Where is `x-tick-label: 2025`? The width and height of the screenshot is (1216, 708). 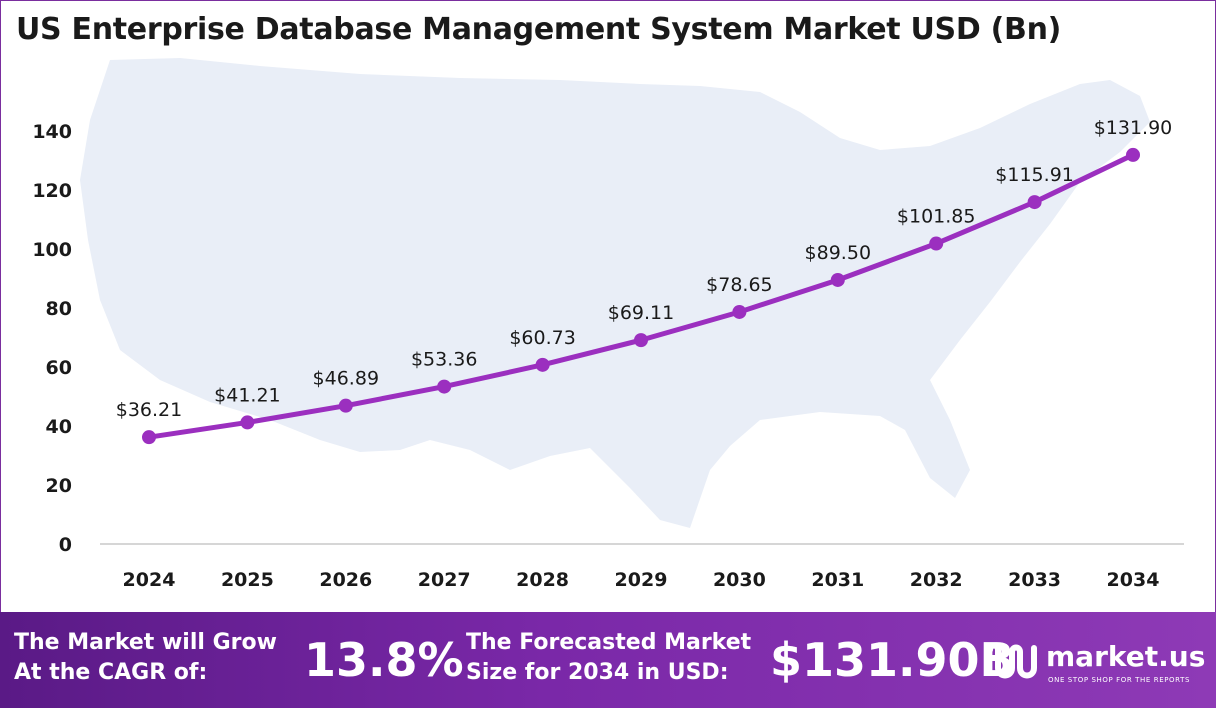 x-tick-label: 2025 is located at coordinates (247, 580).